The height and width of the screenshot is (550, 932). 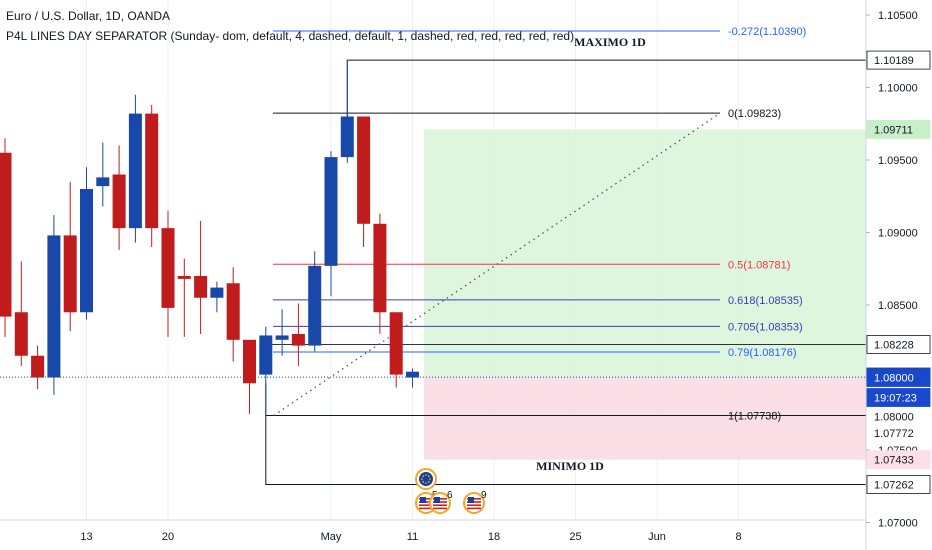 I want to click on price-badge: 1.10189, so click(x=898, y=60).